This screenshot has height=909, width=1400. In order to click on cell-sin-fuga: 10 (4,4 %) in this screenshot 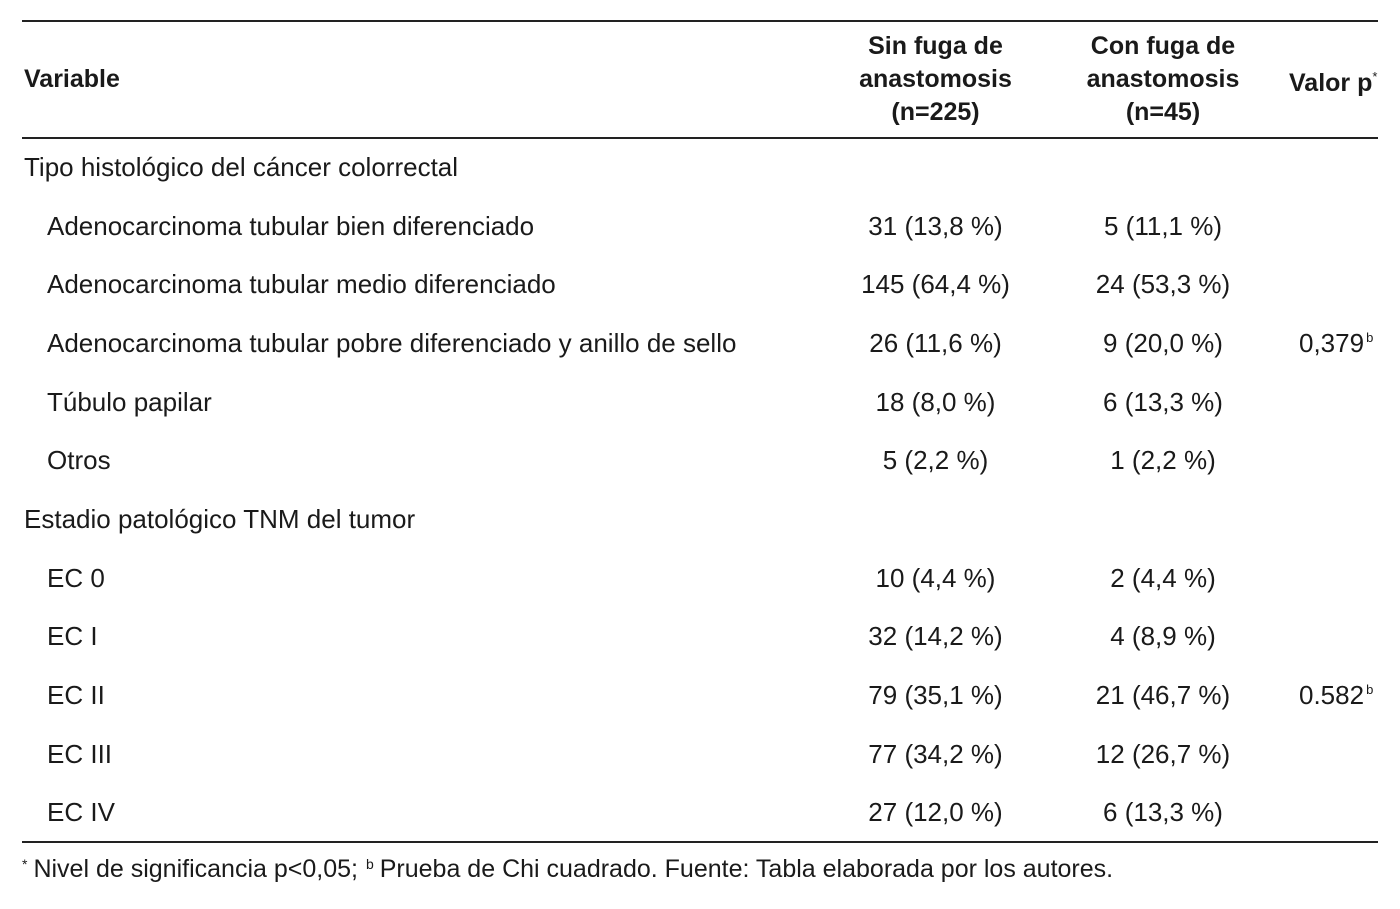, I will do `click(935, 577)`.